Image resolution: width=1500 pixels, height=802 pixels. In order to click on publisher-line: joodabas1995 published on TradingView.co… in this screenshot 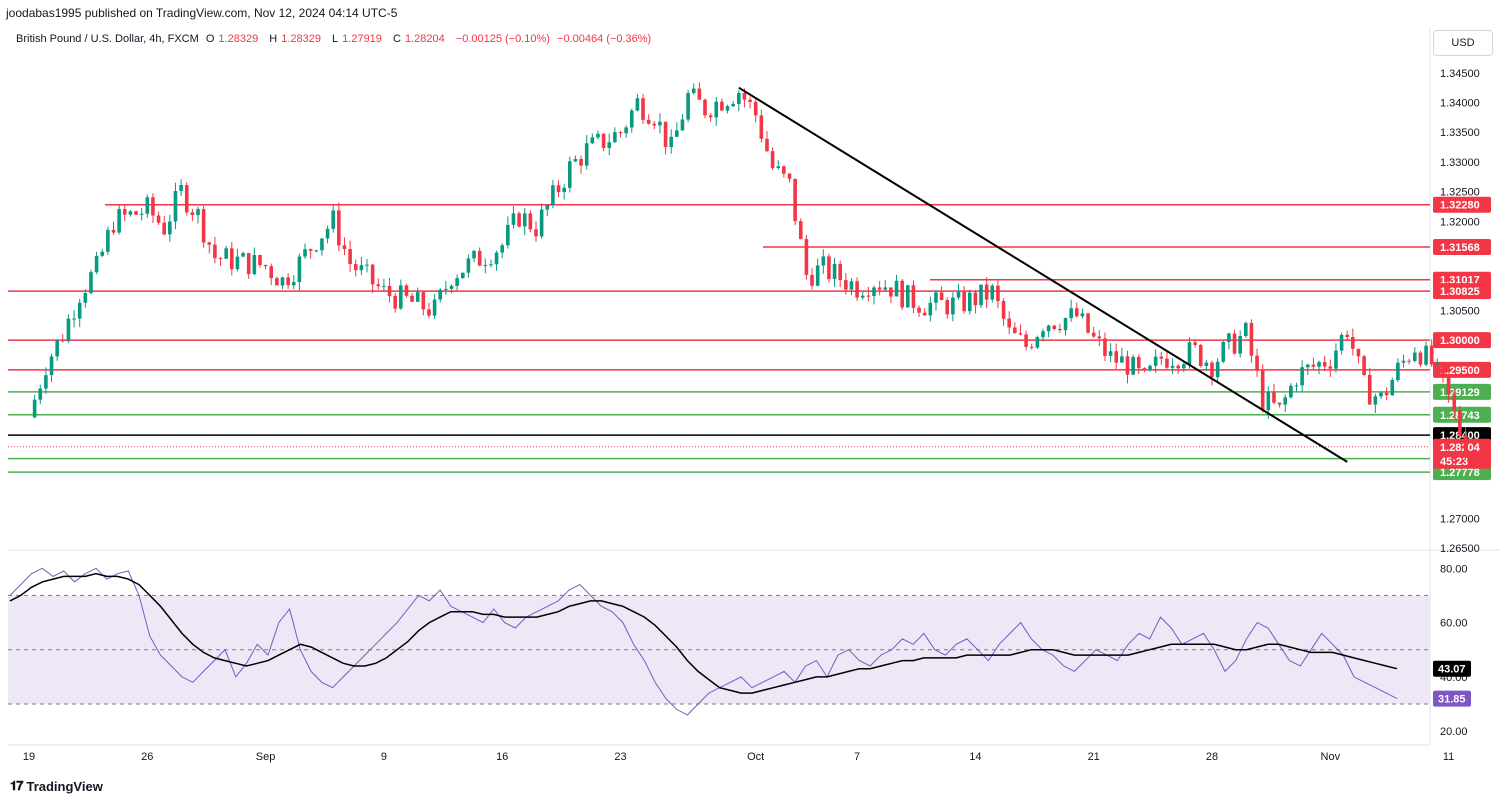, I will do `click(202, 13)`.